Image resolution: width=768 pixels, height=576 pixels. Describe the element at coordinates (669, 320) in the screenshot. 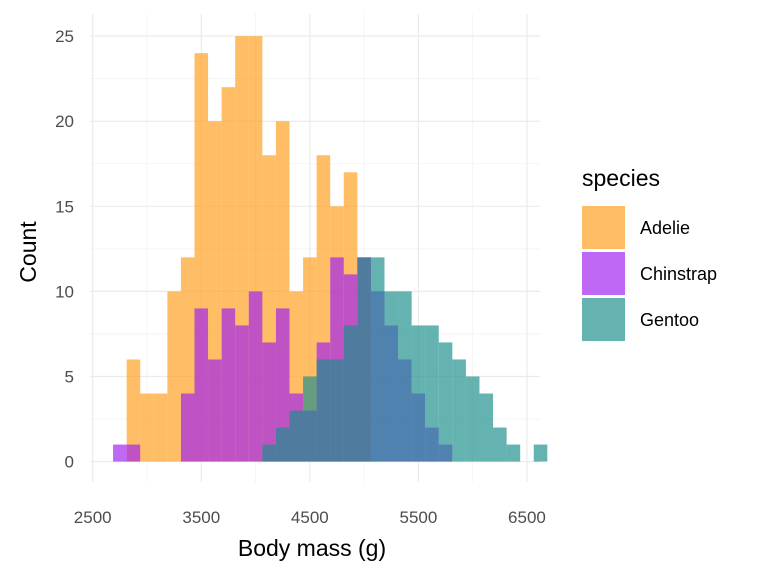

I see `legend-label-gentoo: Gentoo` at that location.